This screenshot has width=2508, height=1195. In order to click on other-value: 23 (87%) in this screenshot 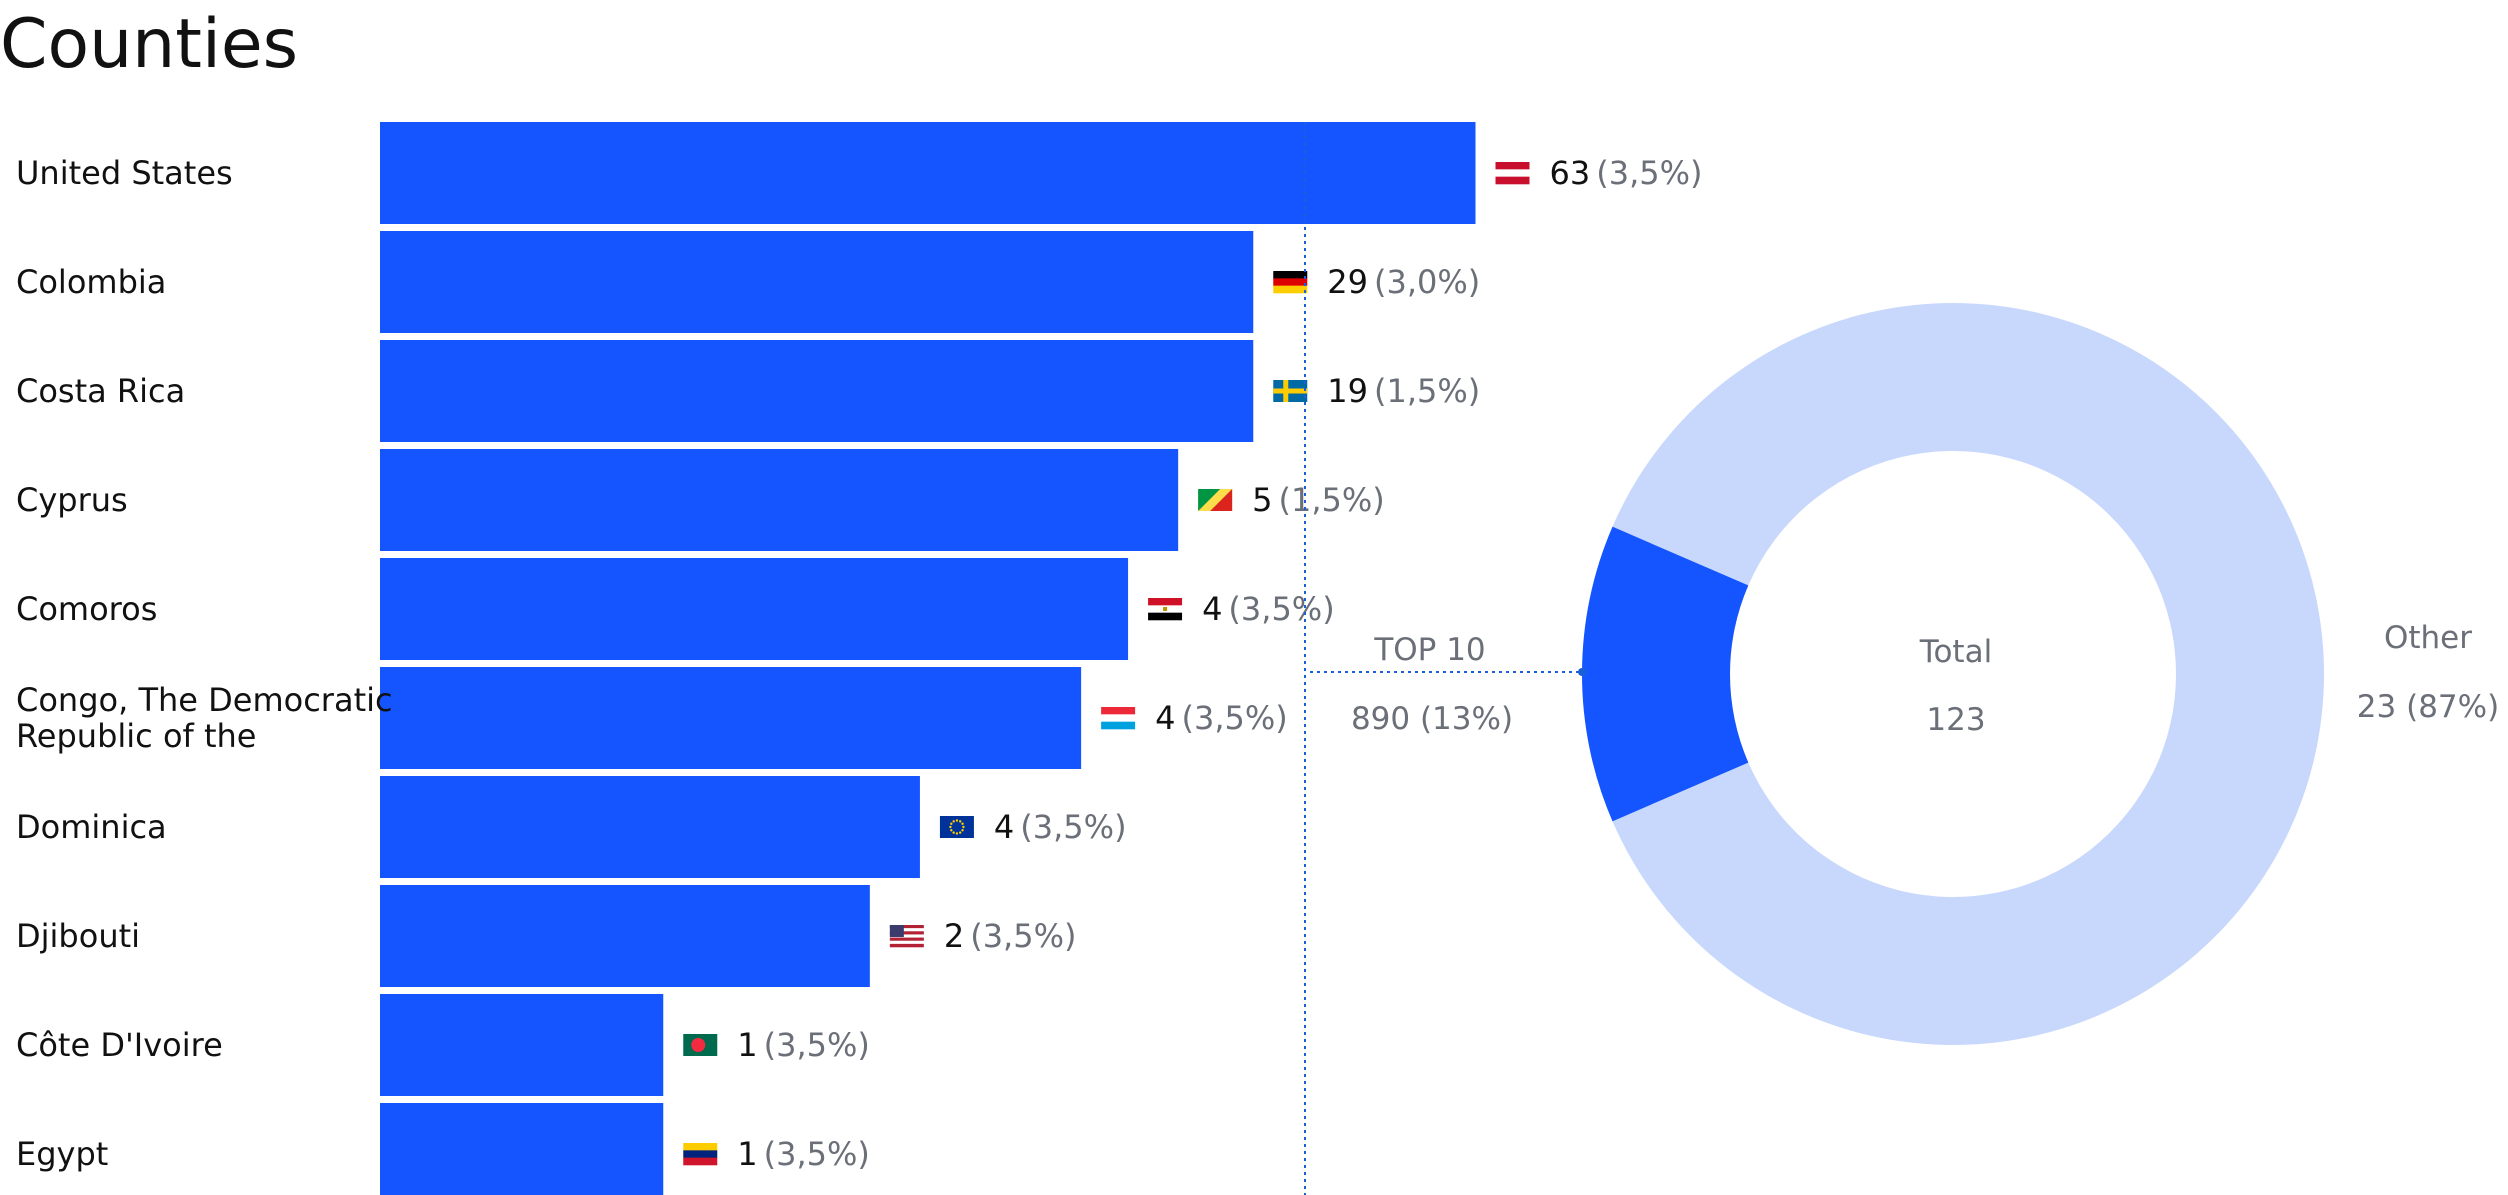, I will do `click(2428, 707)`.